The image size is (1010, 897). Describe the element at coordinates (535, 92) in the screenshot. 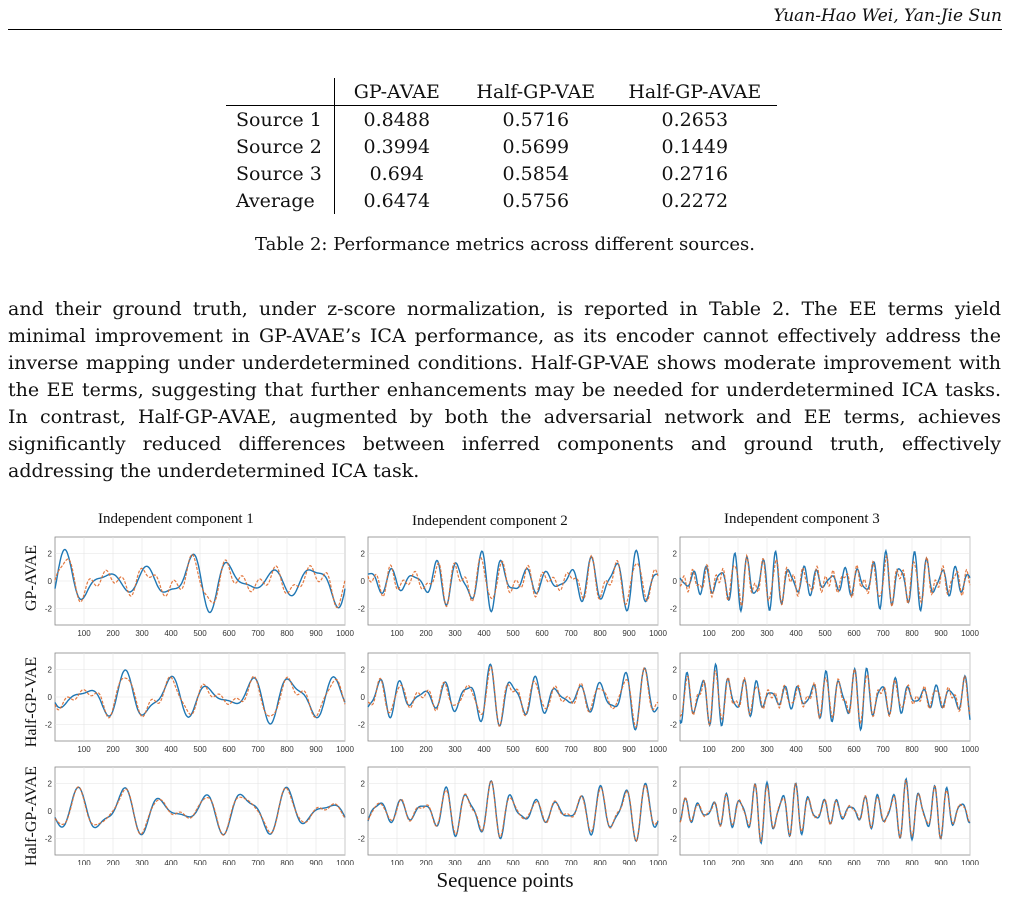

I see `column-header: Half-GP-VAE` at that location.